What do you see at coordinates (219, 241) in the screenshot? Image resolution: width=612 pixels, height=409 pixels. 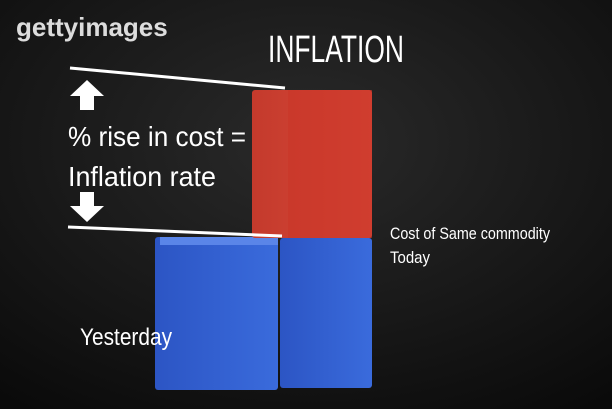 I see `block-top` at bounding box center [219, 241].